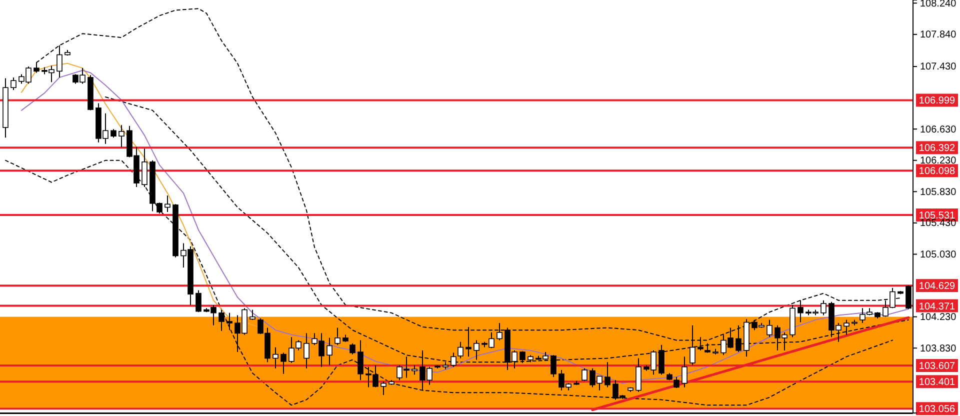  I want to click on y-tick-label: 107.840, so click(938, 35).